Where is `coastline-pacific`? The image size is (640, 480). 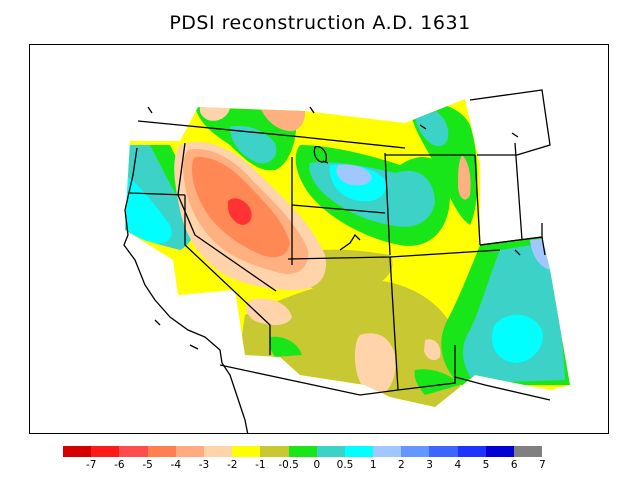
coastline-pacific is located at coordinates (173, 255).